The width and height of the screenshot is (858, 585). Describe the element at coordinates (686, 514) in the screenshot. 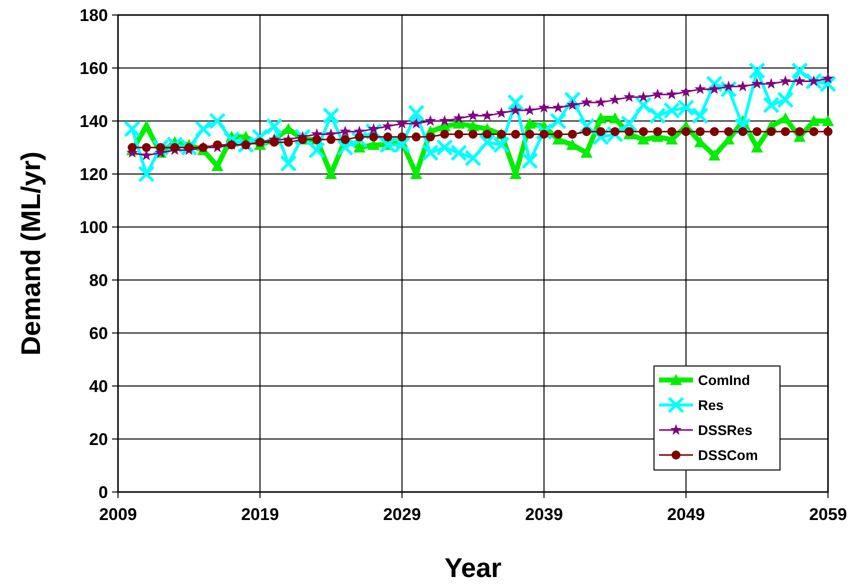

I see `x-tick-label: 2049` at that location.